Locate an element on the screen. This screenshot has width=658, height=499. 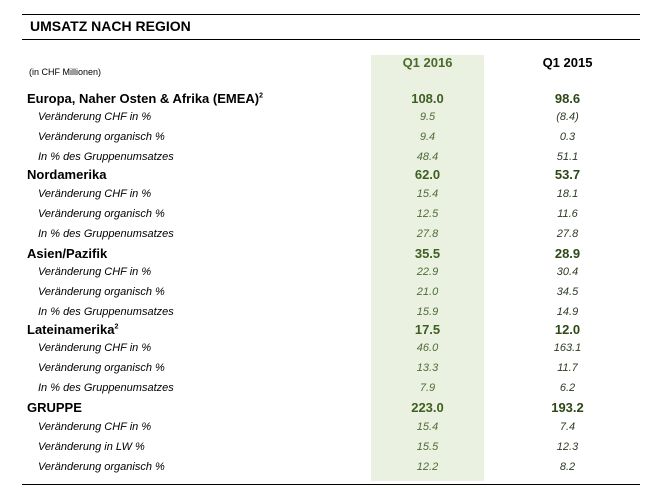
value-q1-2016: 15.9 is located at coordinates (427, 312).